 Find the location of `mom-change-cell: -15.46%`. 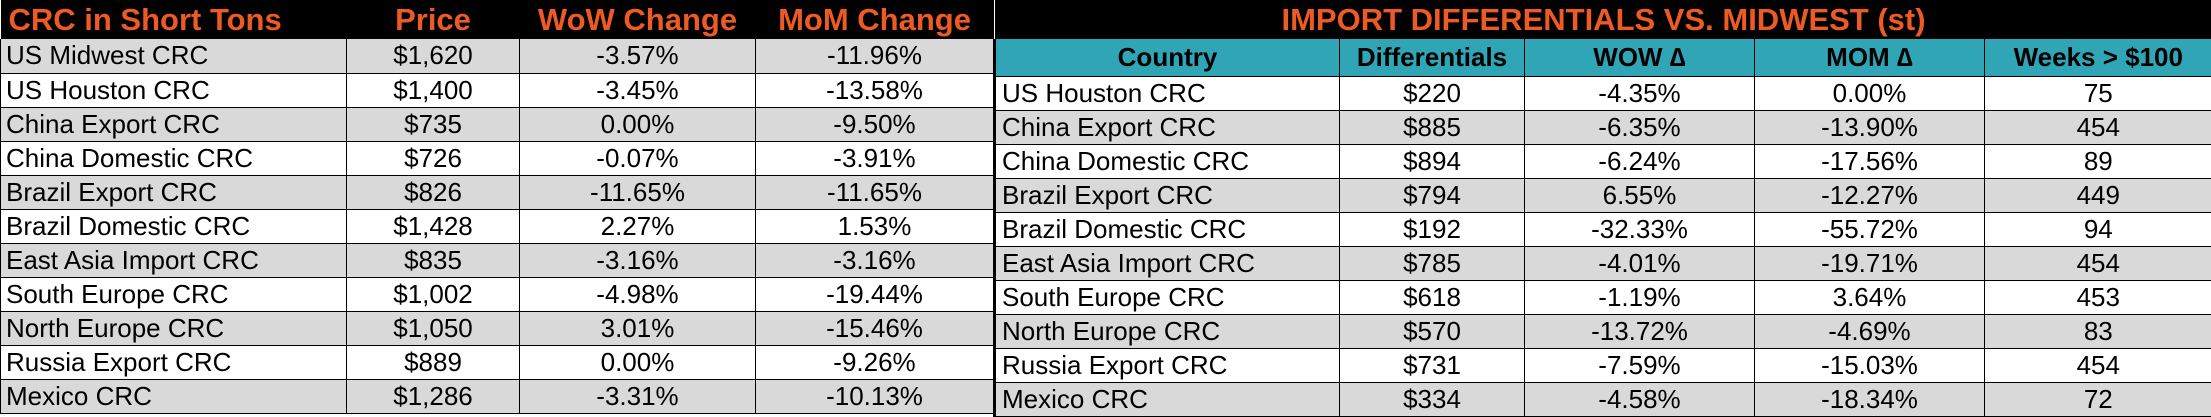

mom-change-cell: -15.46% is located at coordinates (874, 328).